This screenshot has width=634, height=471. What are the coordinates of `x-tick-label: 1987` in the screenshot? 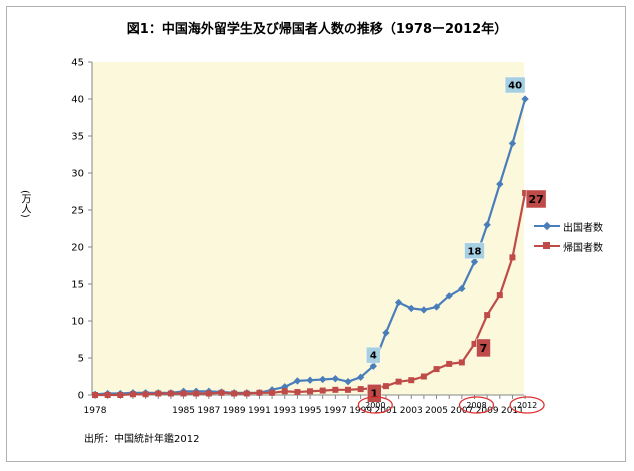 It's located at (208, 411).